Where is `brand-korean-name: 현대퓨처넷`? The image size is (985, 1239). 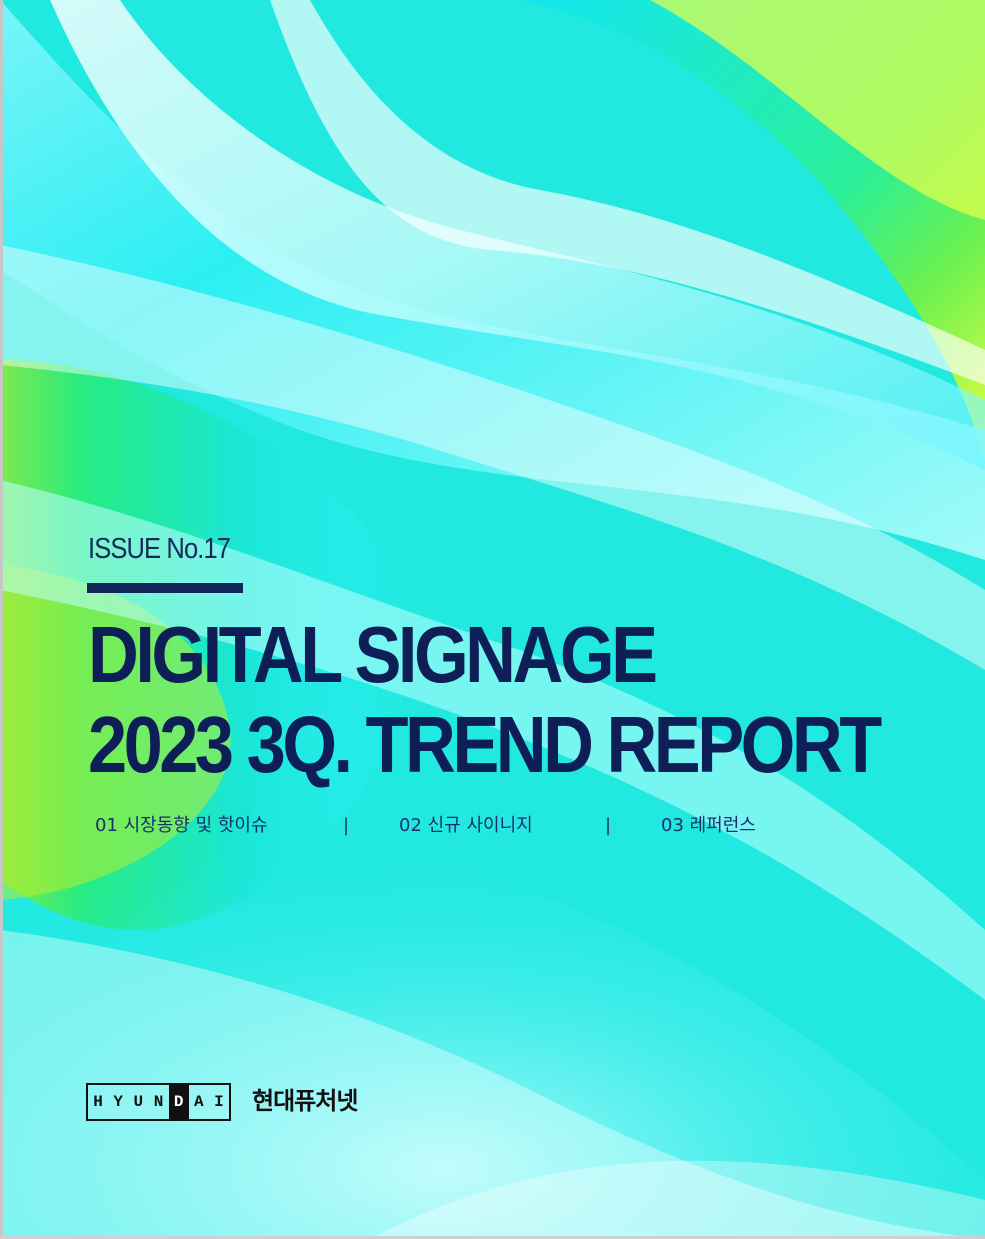
brand-korean-name: 현대퓨처넷 is located at coordinates (305, 1101).